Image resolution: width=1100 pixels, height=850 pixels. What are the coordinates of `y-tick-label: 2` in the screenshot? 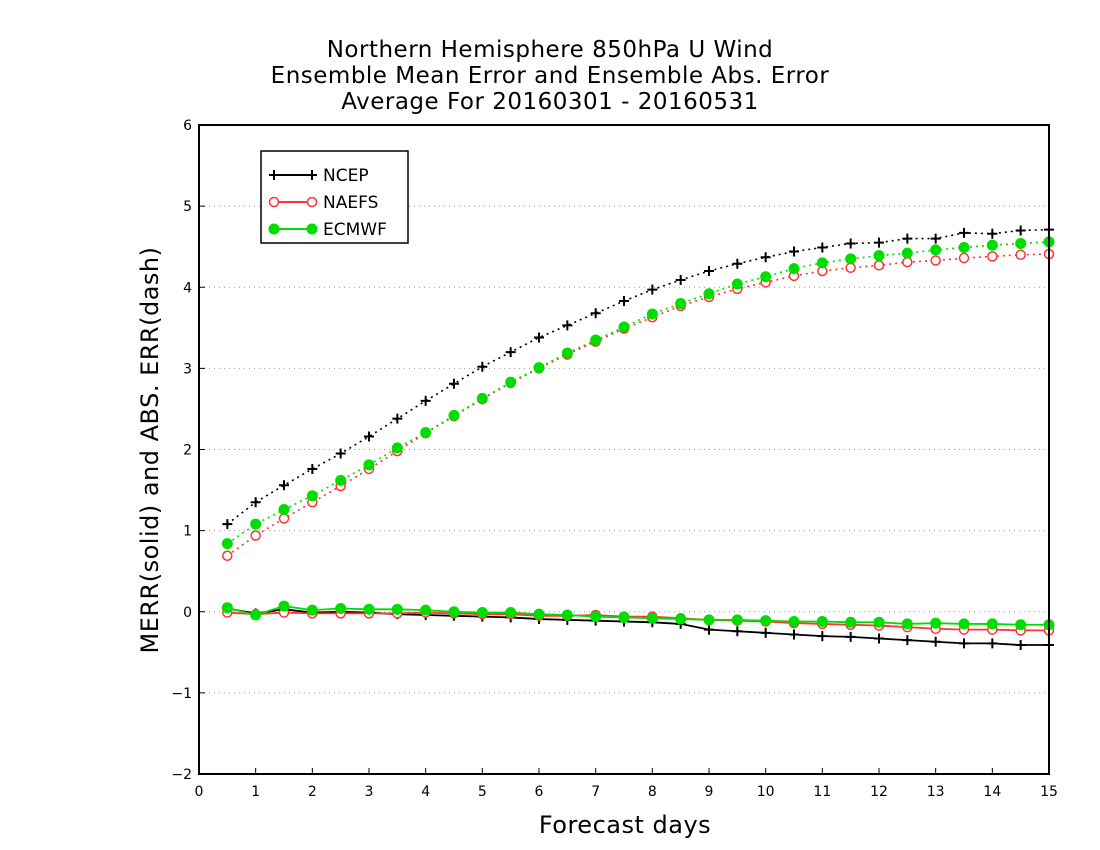 It's located at (187, 451).